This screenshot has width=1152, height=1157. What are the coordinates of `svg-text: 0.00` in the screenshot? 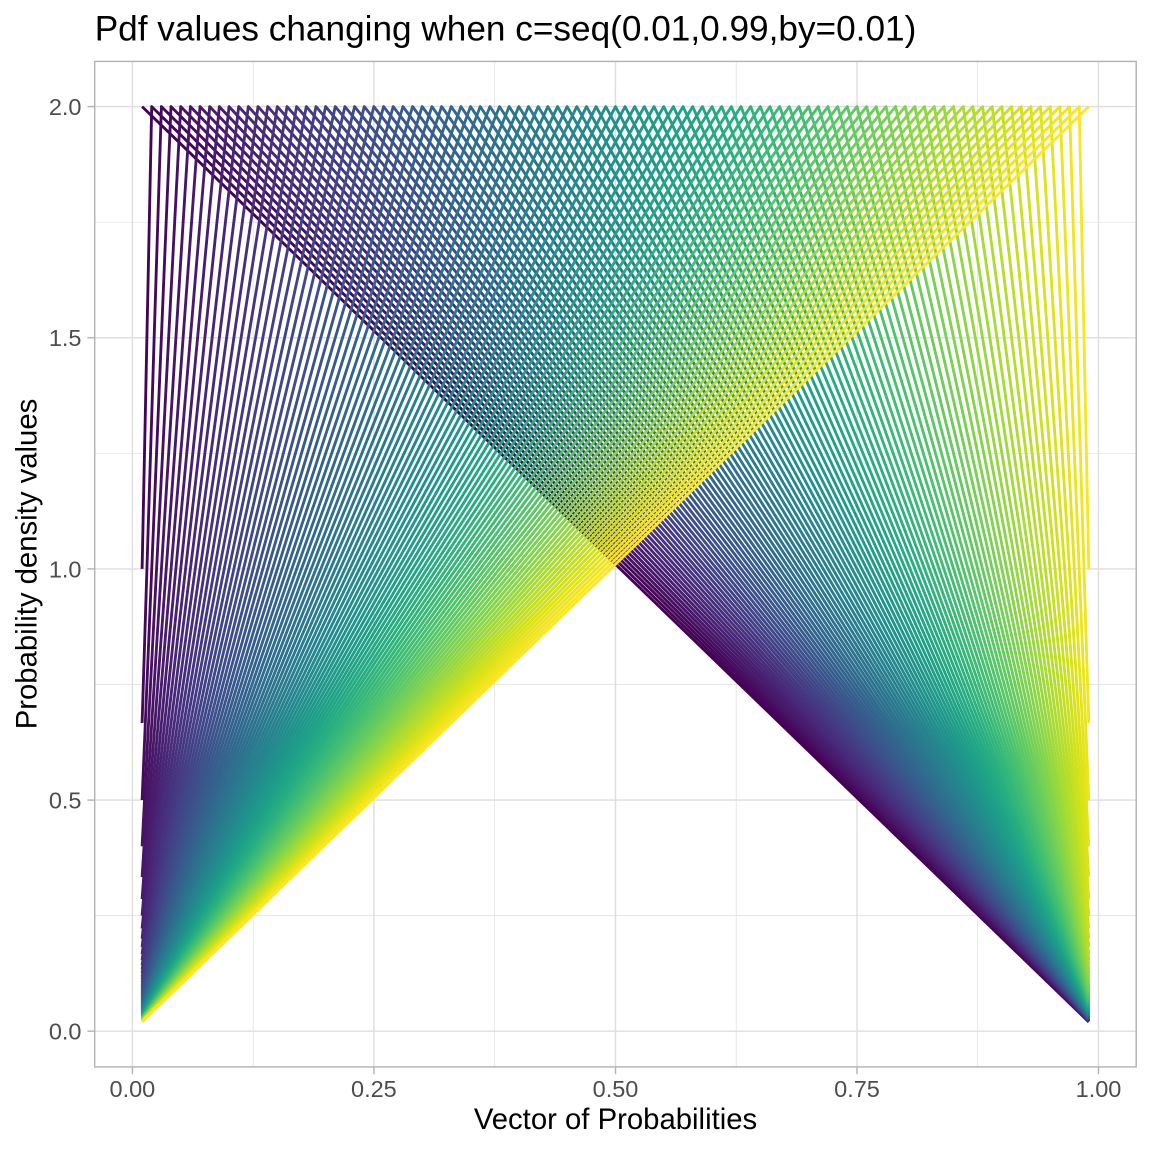 It's located at (133, 1089).